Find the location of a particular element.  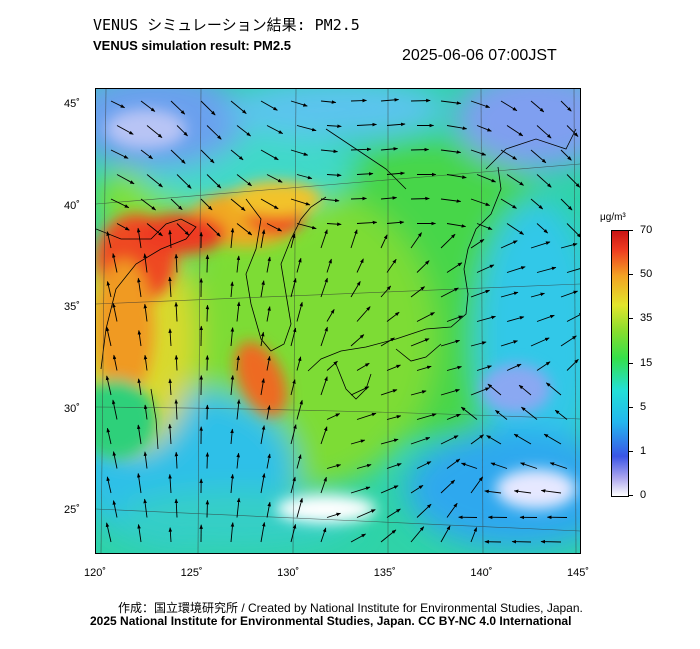

longitude-tick-label: 145˚ is located at coordinates (578, 573).